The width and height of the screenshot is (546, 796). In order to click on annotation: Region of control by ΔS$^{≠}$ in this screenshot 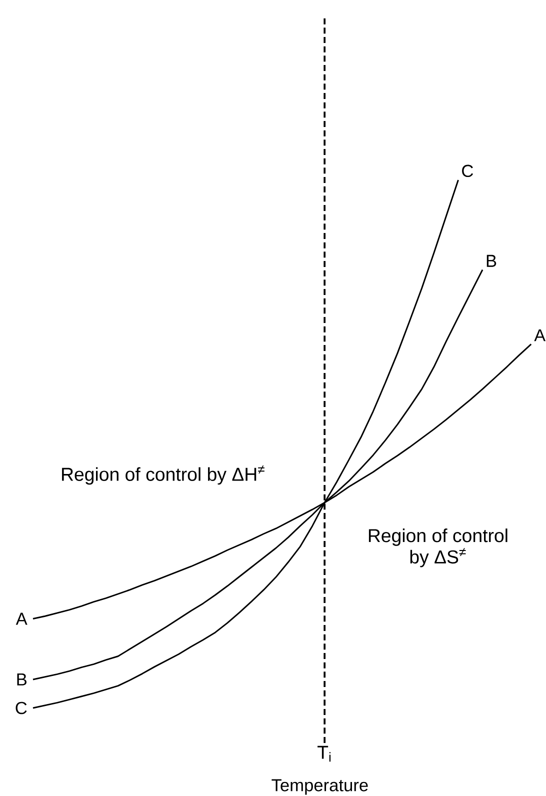, I will do `click(438, 548)`.